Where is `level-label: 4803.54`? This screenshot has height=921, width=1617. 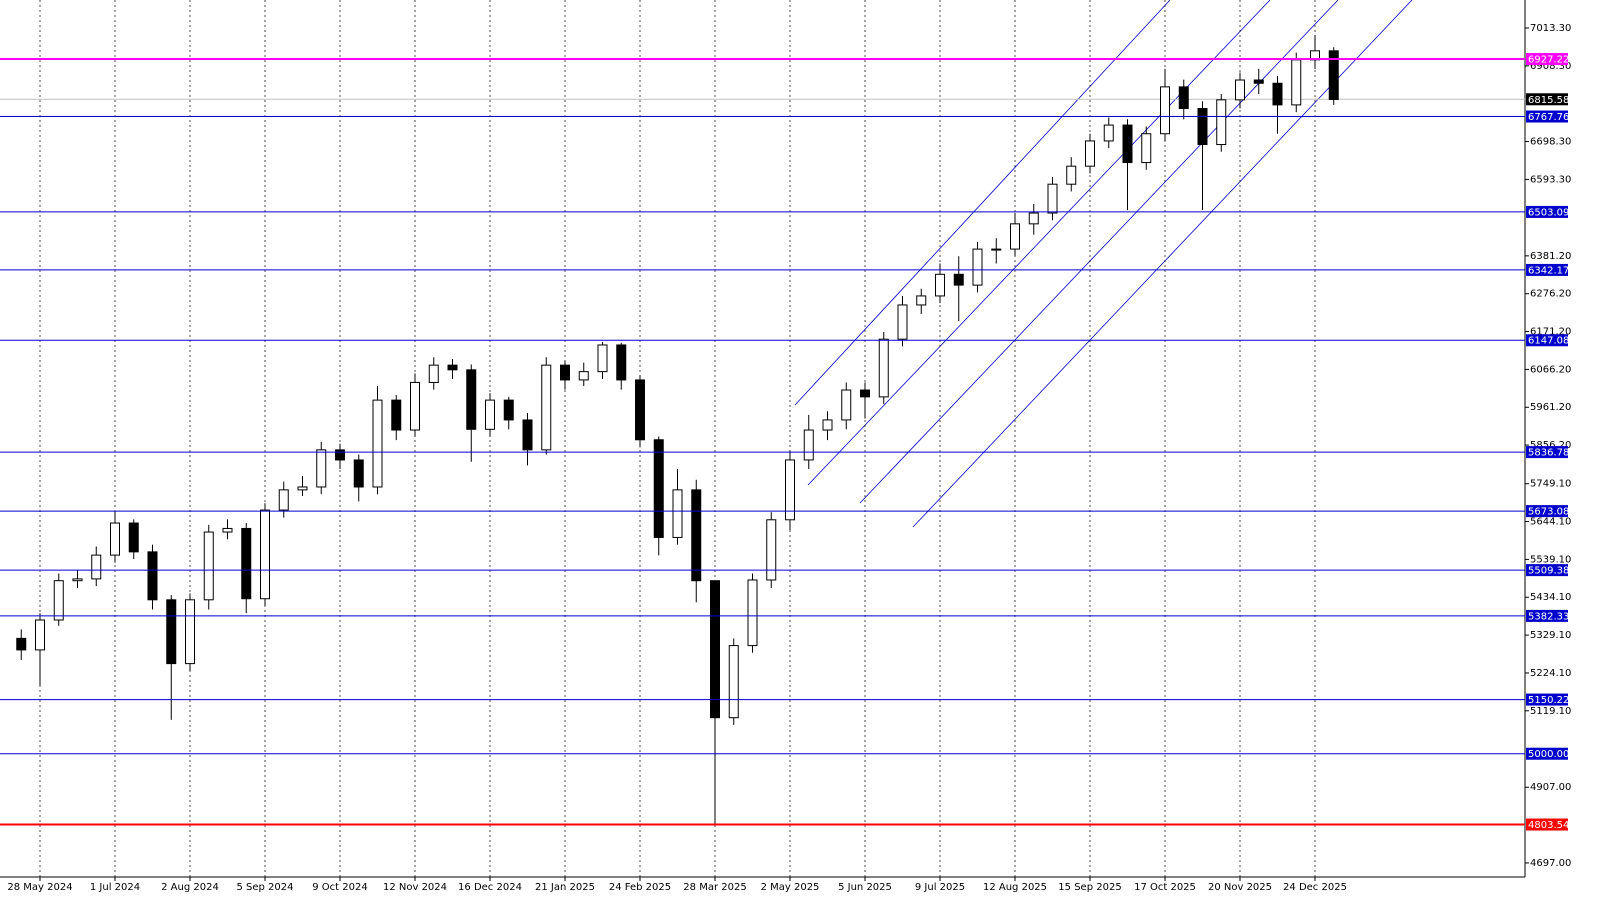
level-label: 4803.54 is located at coordinates (1548, 825).